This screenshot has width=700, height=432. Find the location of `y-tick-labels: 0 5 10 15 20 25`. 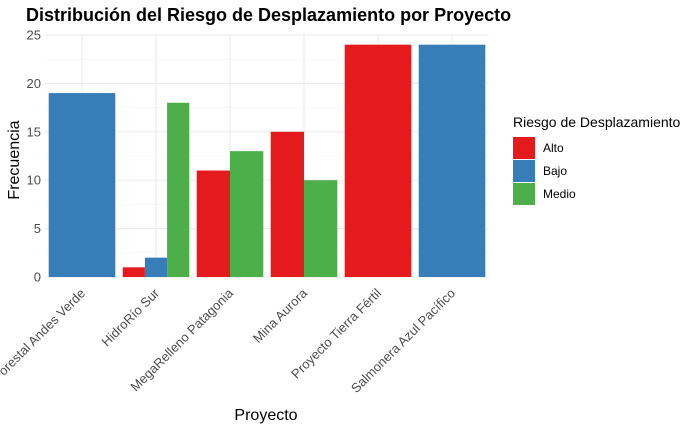

y-tick-labels: 0 5 10 15 20 25 is located at coordinates (34, 156).